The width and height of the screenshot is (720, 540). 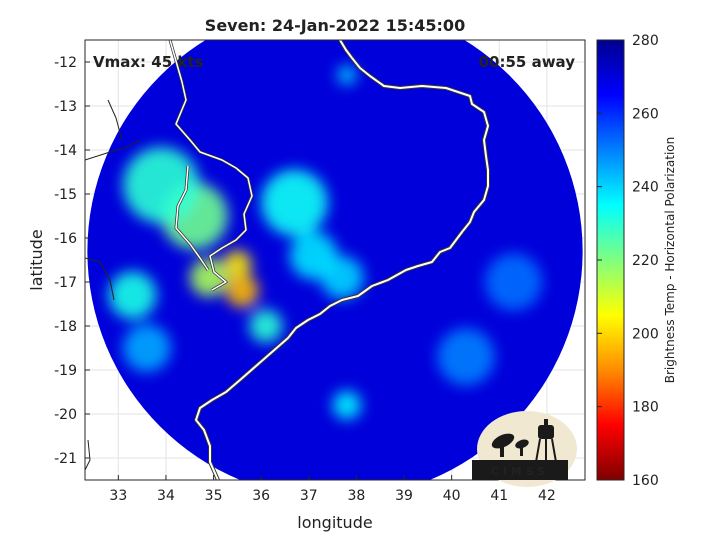 What do you see at coordinates (72, 261) in the screenshot?
I see `y-axis-ticks: -12 -13 -14 -15 -16 -17 -18 -19 -20 -21` at bounding box center [72, 261].